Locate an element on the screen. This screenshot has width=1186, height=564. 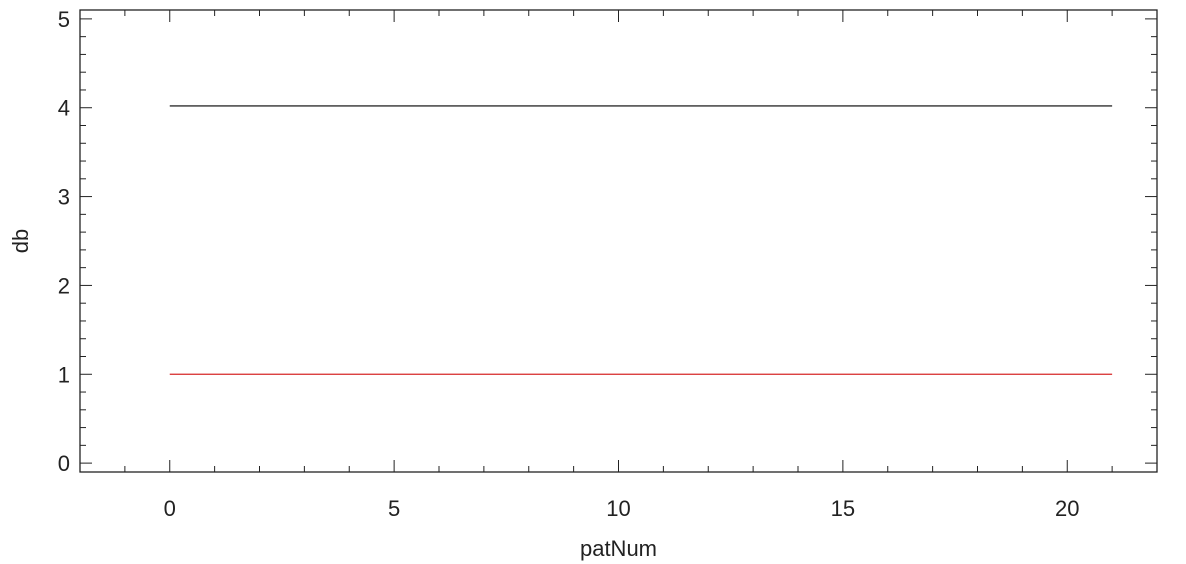
y-tick-label: 2 is located at coordinates (64, 285).